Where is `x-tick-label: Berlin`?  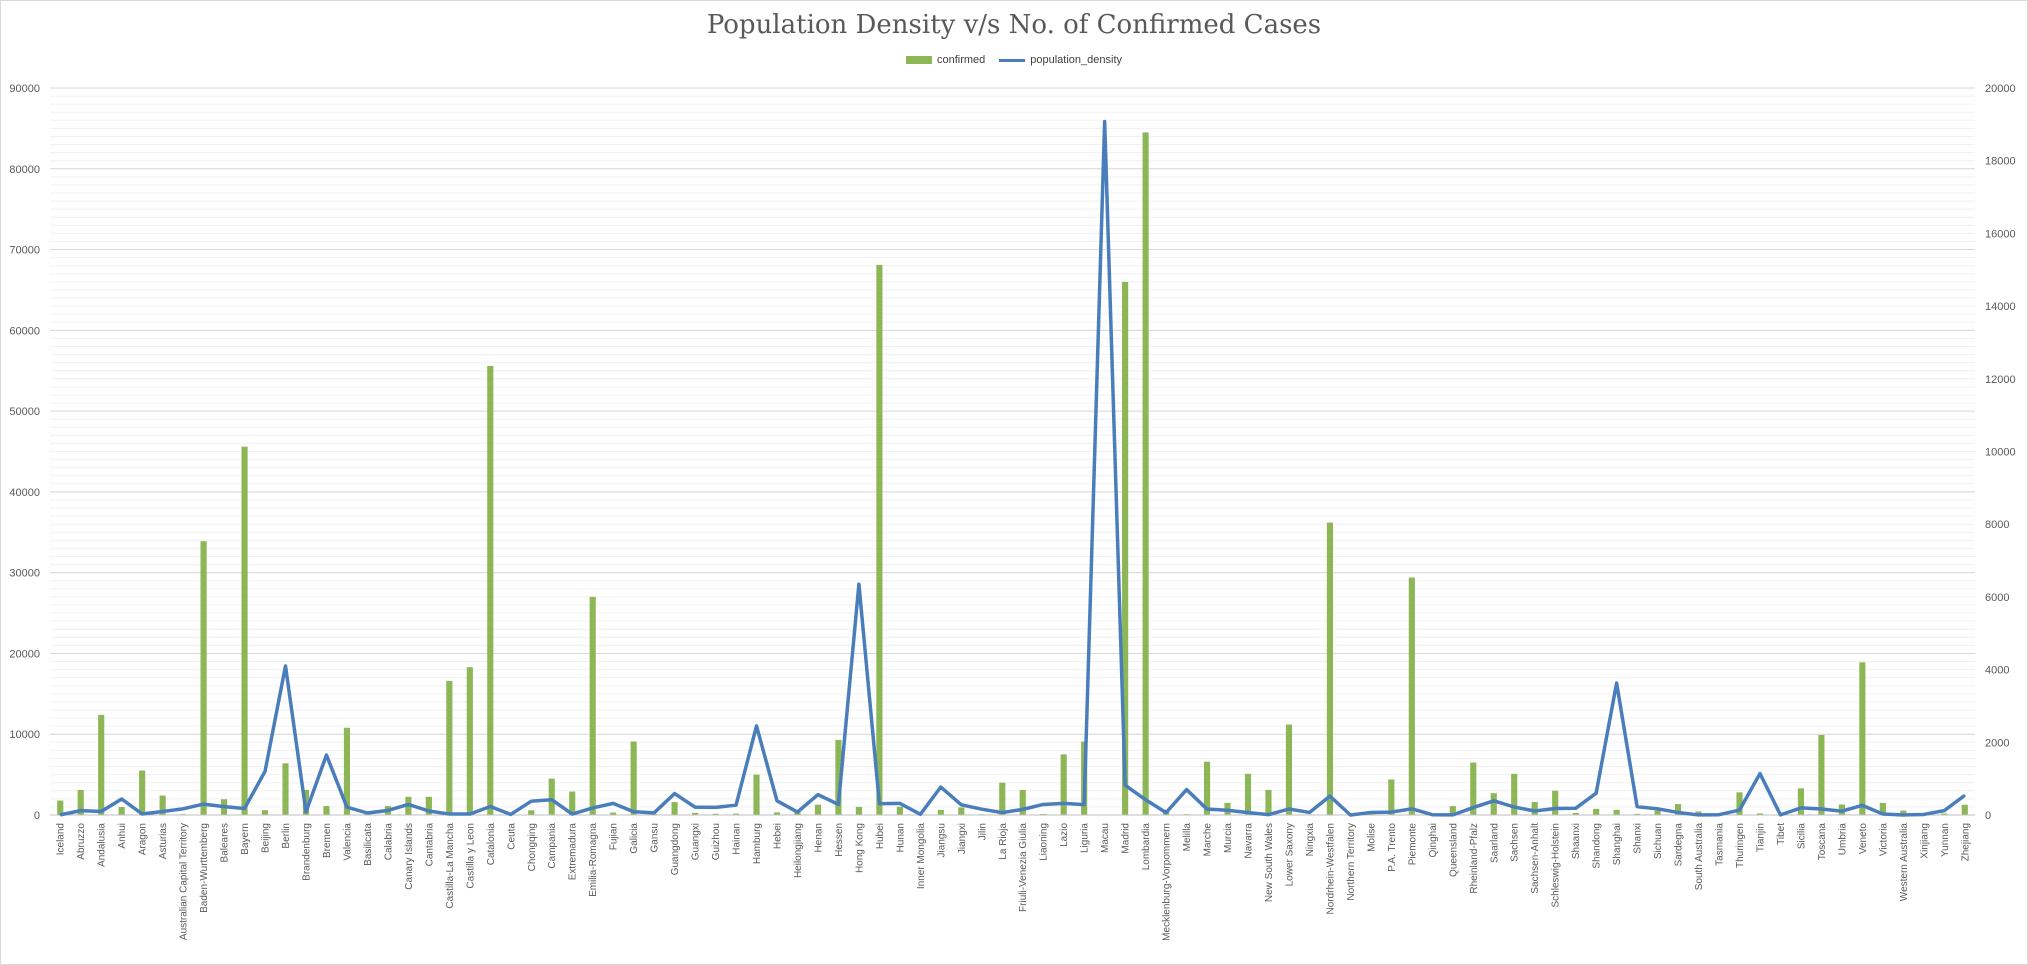 x-tick-label: Berlin is located at coordinates (286, 836).